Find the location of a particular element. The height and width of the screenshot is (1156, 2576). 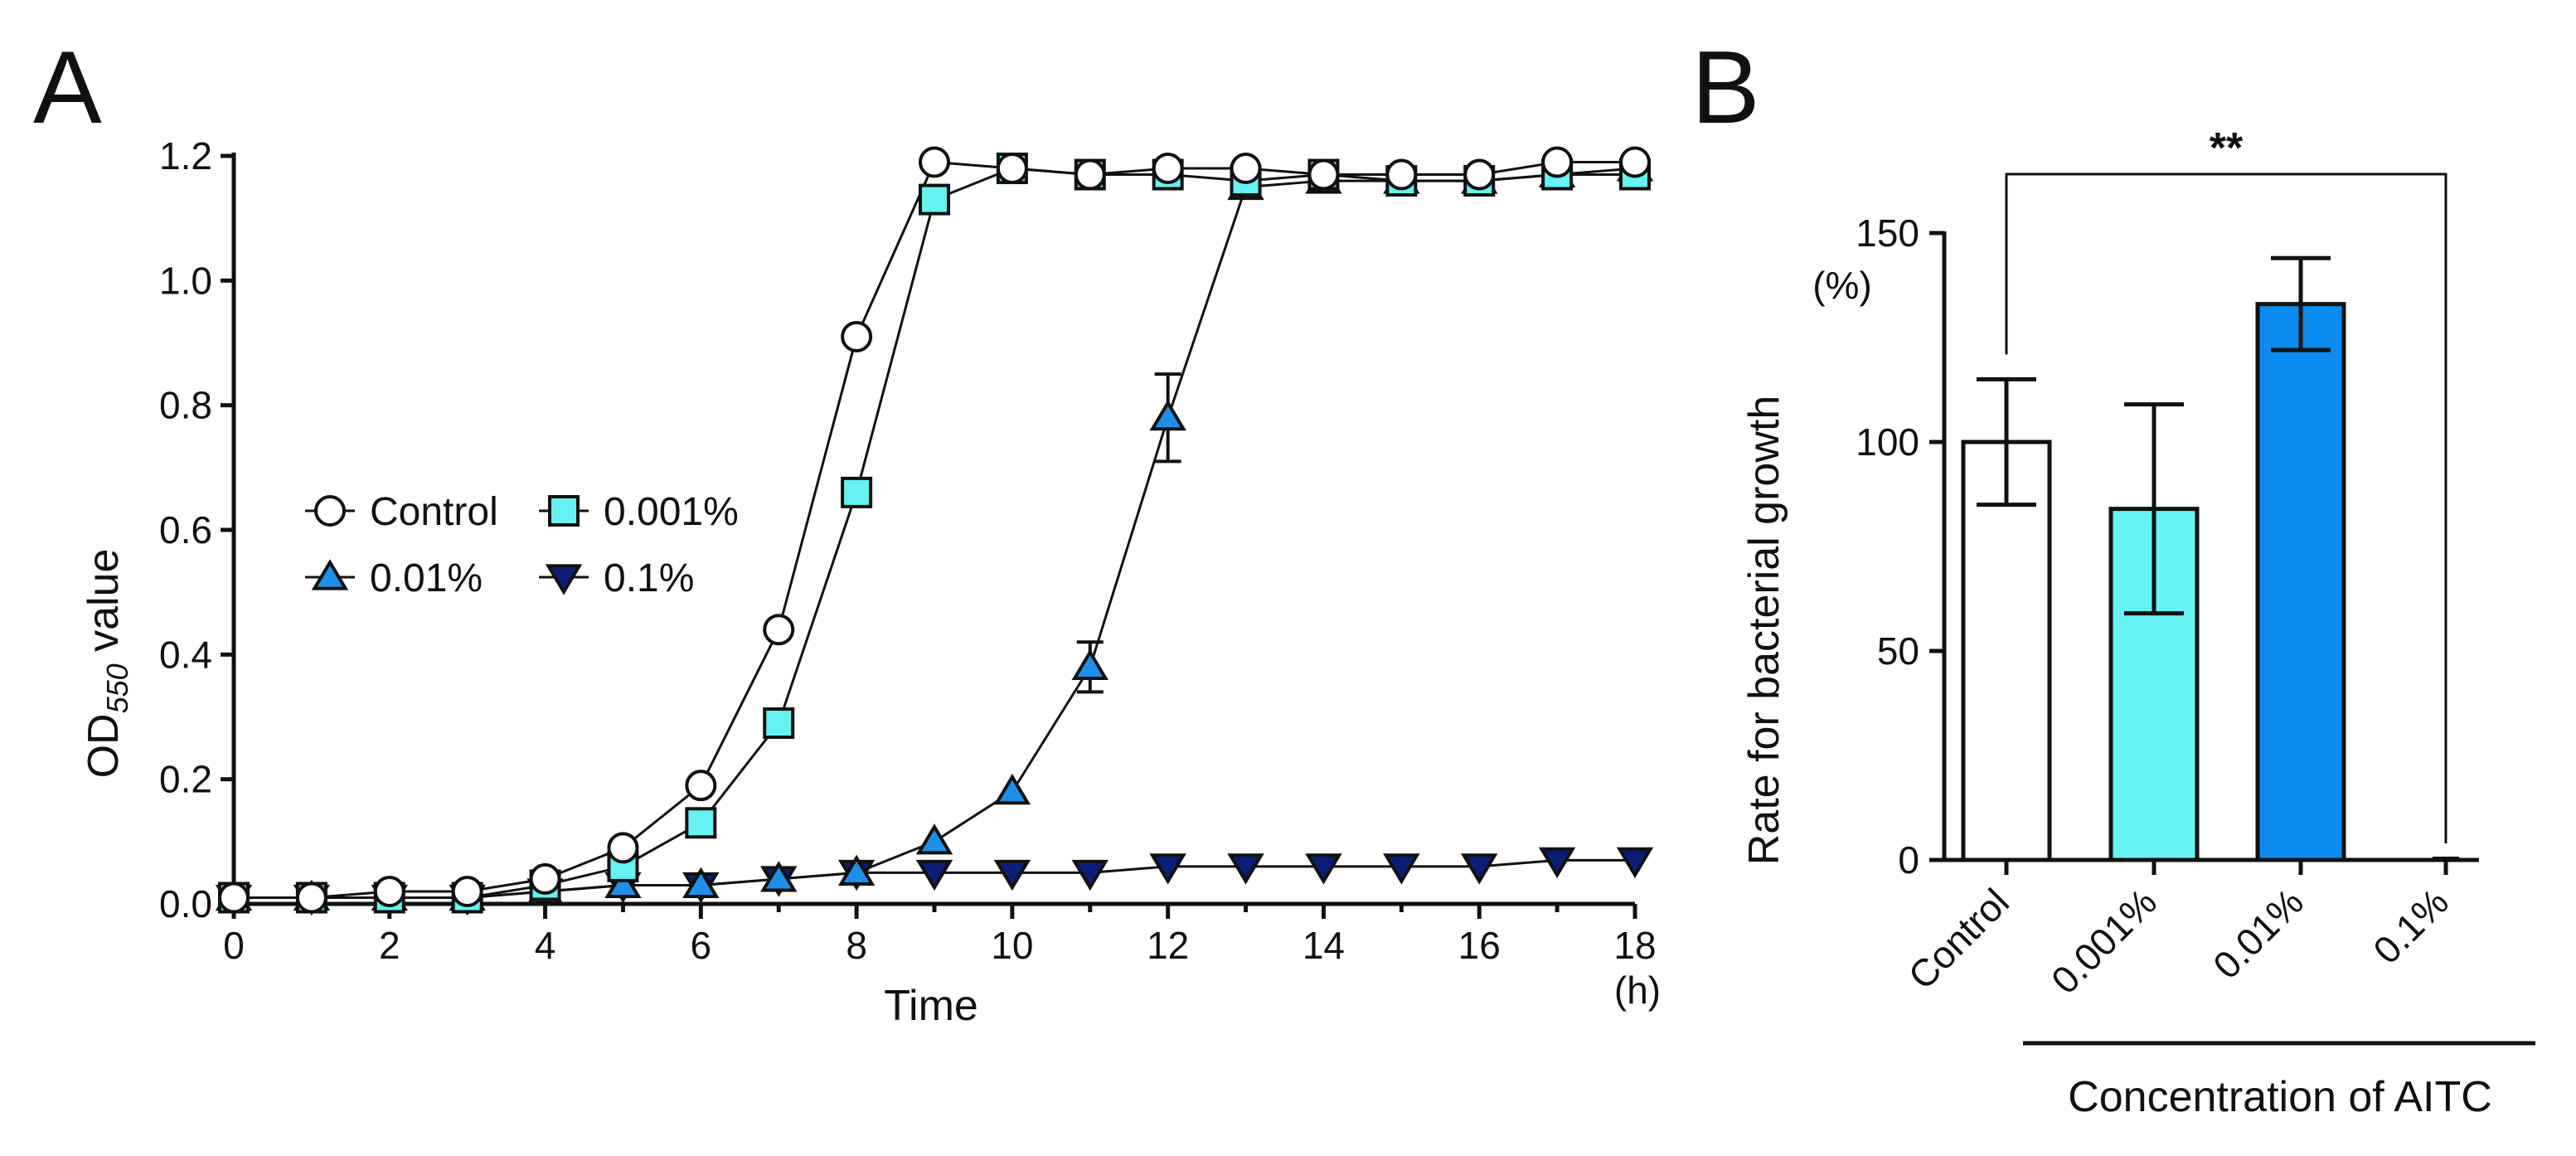

panel-letter-b: B is located at coordinates (1725, 88).